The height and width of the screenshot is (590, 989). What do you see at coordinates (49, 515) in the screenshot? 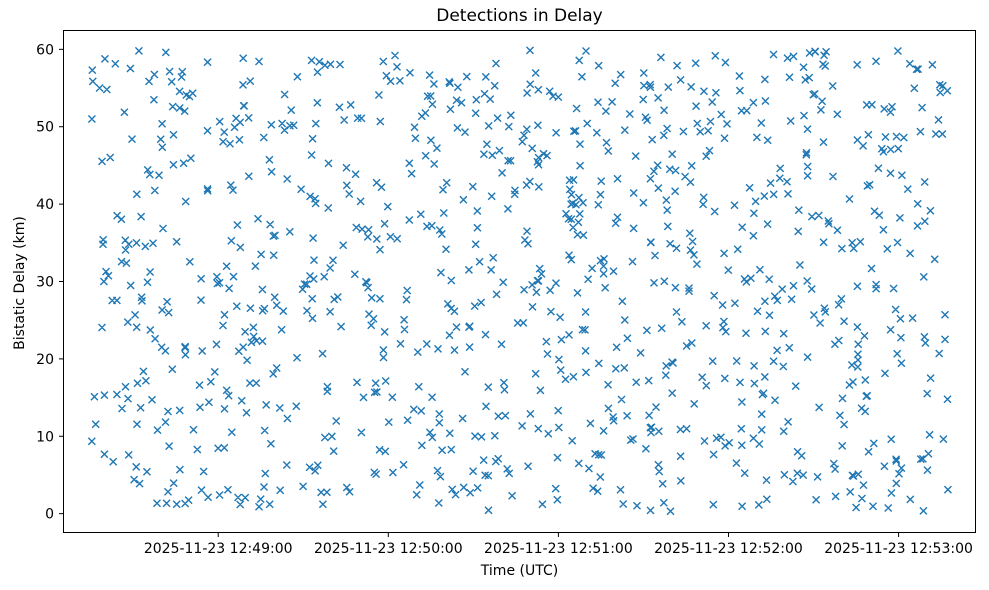
I see `y-tick-label: 0` at bounding box center [49, 515].